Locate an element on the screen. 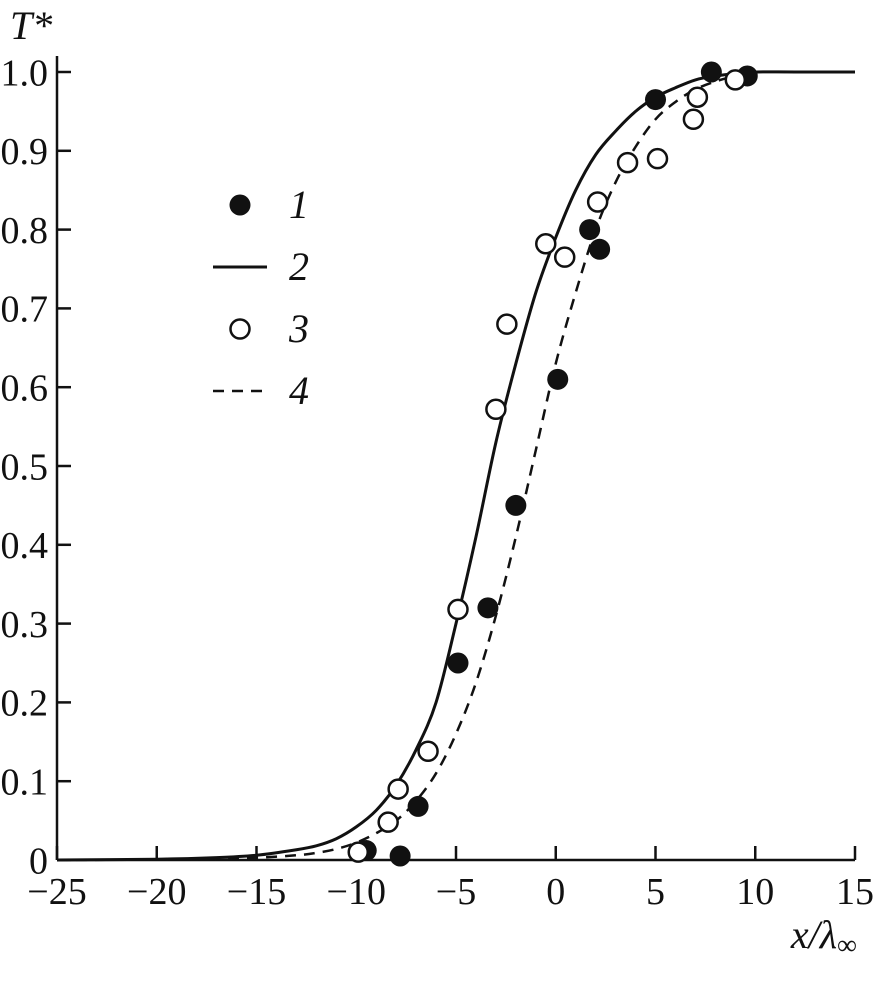 The height and width of the screenshot is (988, 873). y-tick-label: 1.0 is located at coordinates (25, 73).